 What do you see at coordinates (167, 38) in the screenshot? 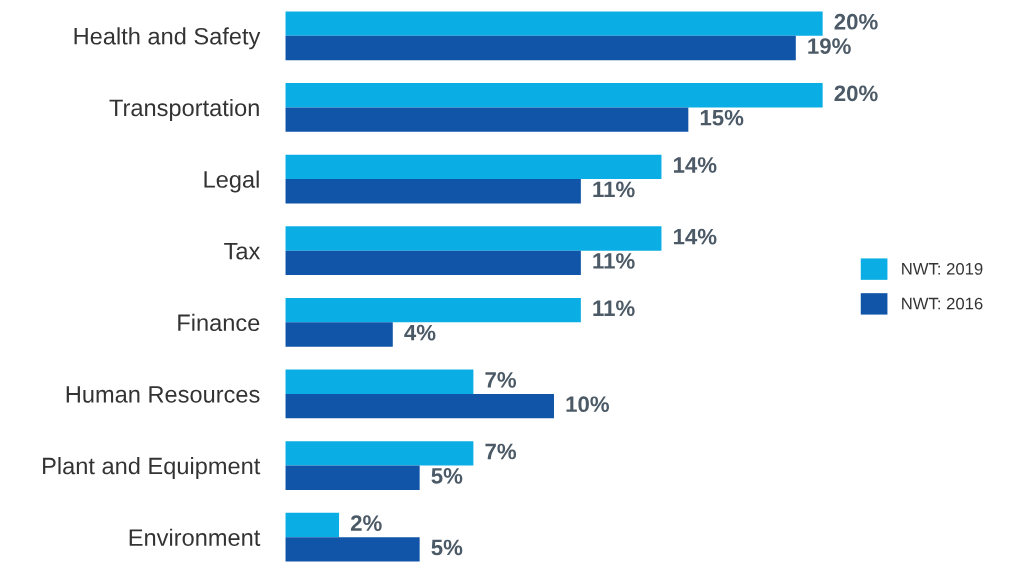
I see `y-tick-label: Health and Safety` at bounding box center [167, 38].